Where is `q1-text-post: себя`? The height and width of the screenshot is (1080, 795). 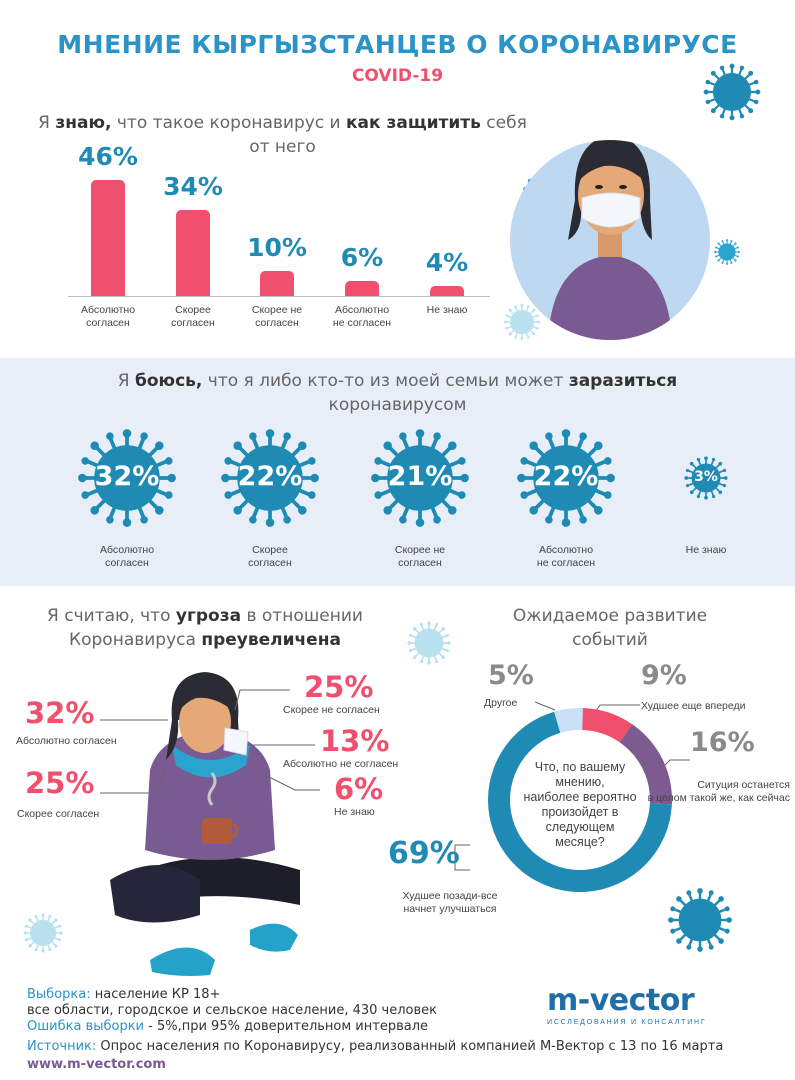
q1-text-post: себя is located at coordinates (503, 123).